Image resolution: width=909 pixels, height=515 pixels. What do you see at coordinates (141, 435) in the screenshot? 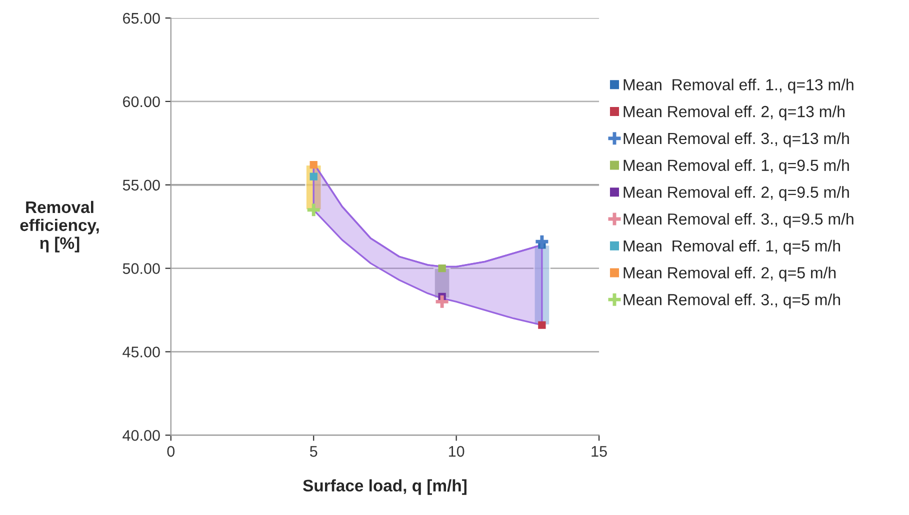
I see `y-tick-label: 40.00` at bounding box center [141, 435].